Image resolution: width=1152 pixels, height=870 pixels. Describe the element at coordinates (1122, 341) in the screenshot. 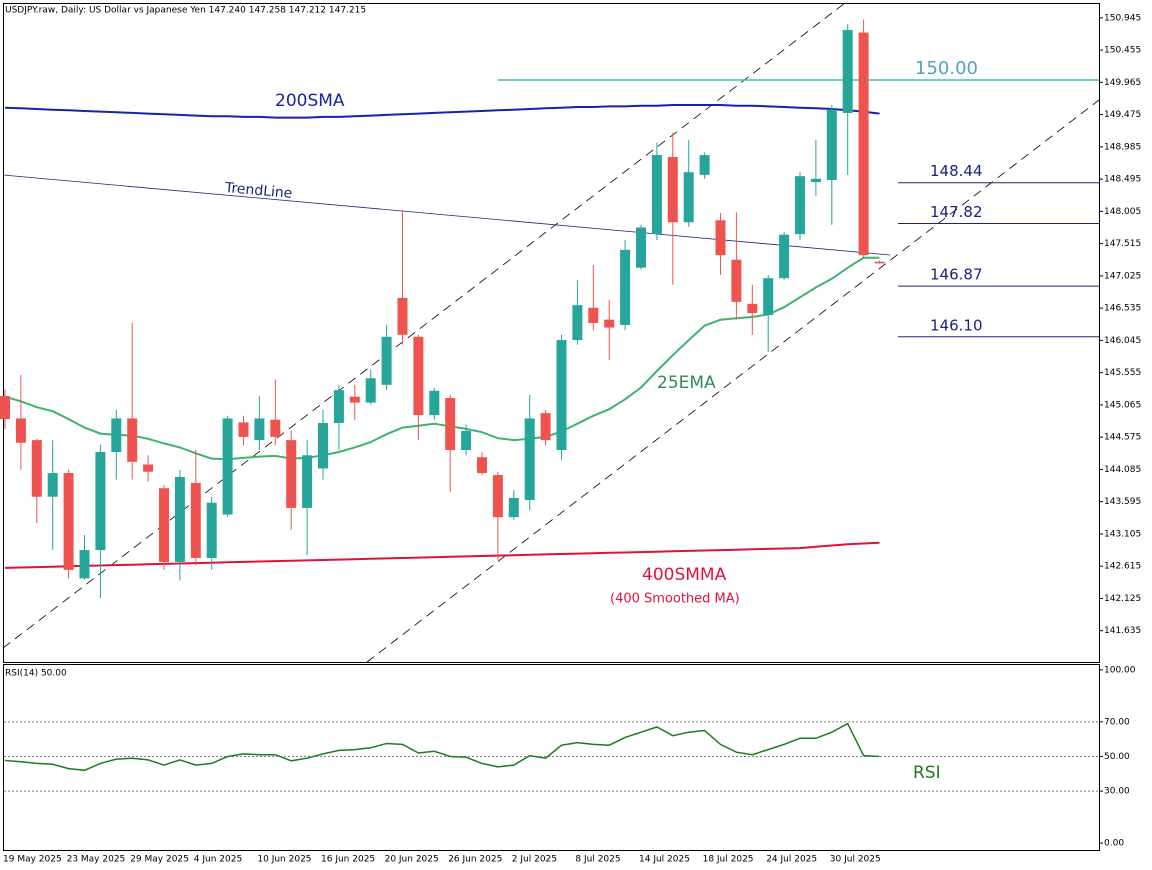

I see `y-tick-label: 146.045` at that location.